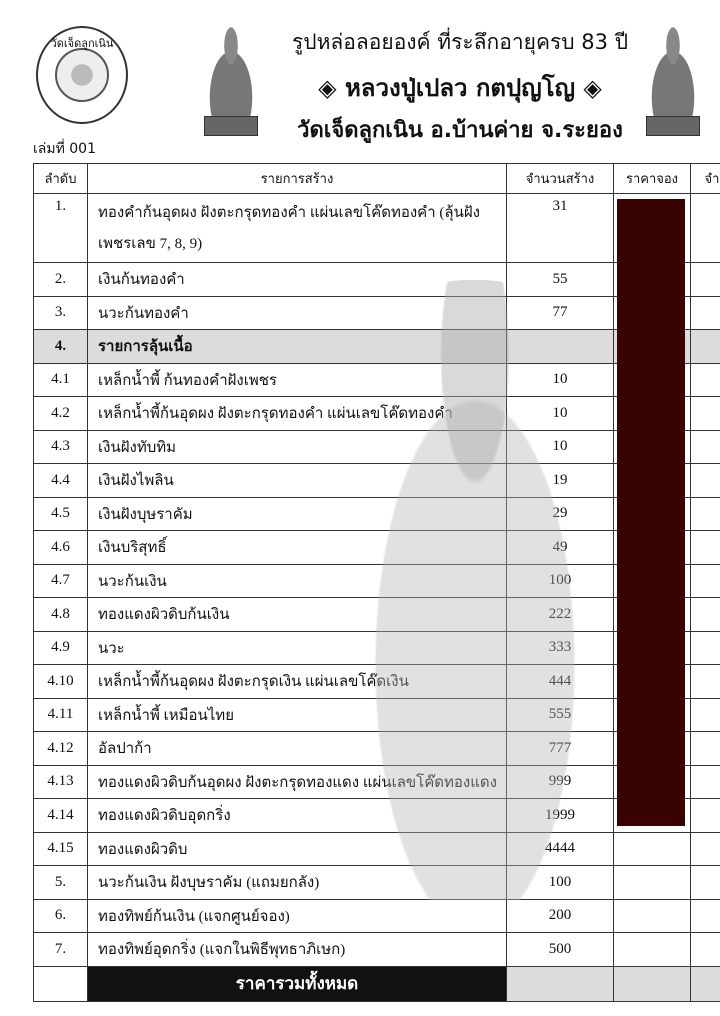  Describe the element at coordinates (297, 949) in the screenshot. I see `row-item: ทองทิพย์อุดกริ่ง (แจกในพิธีพุทธาภิเษก)` at that location.